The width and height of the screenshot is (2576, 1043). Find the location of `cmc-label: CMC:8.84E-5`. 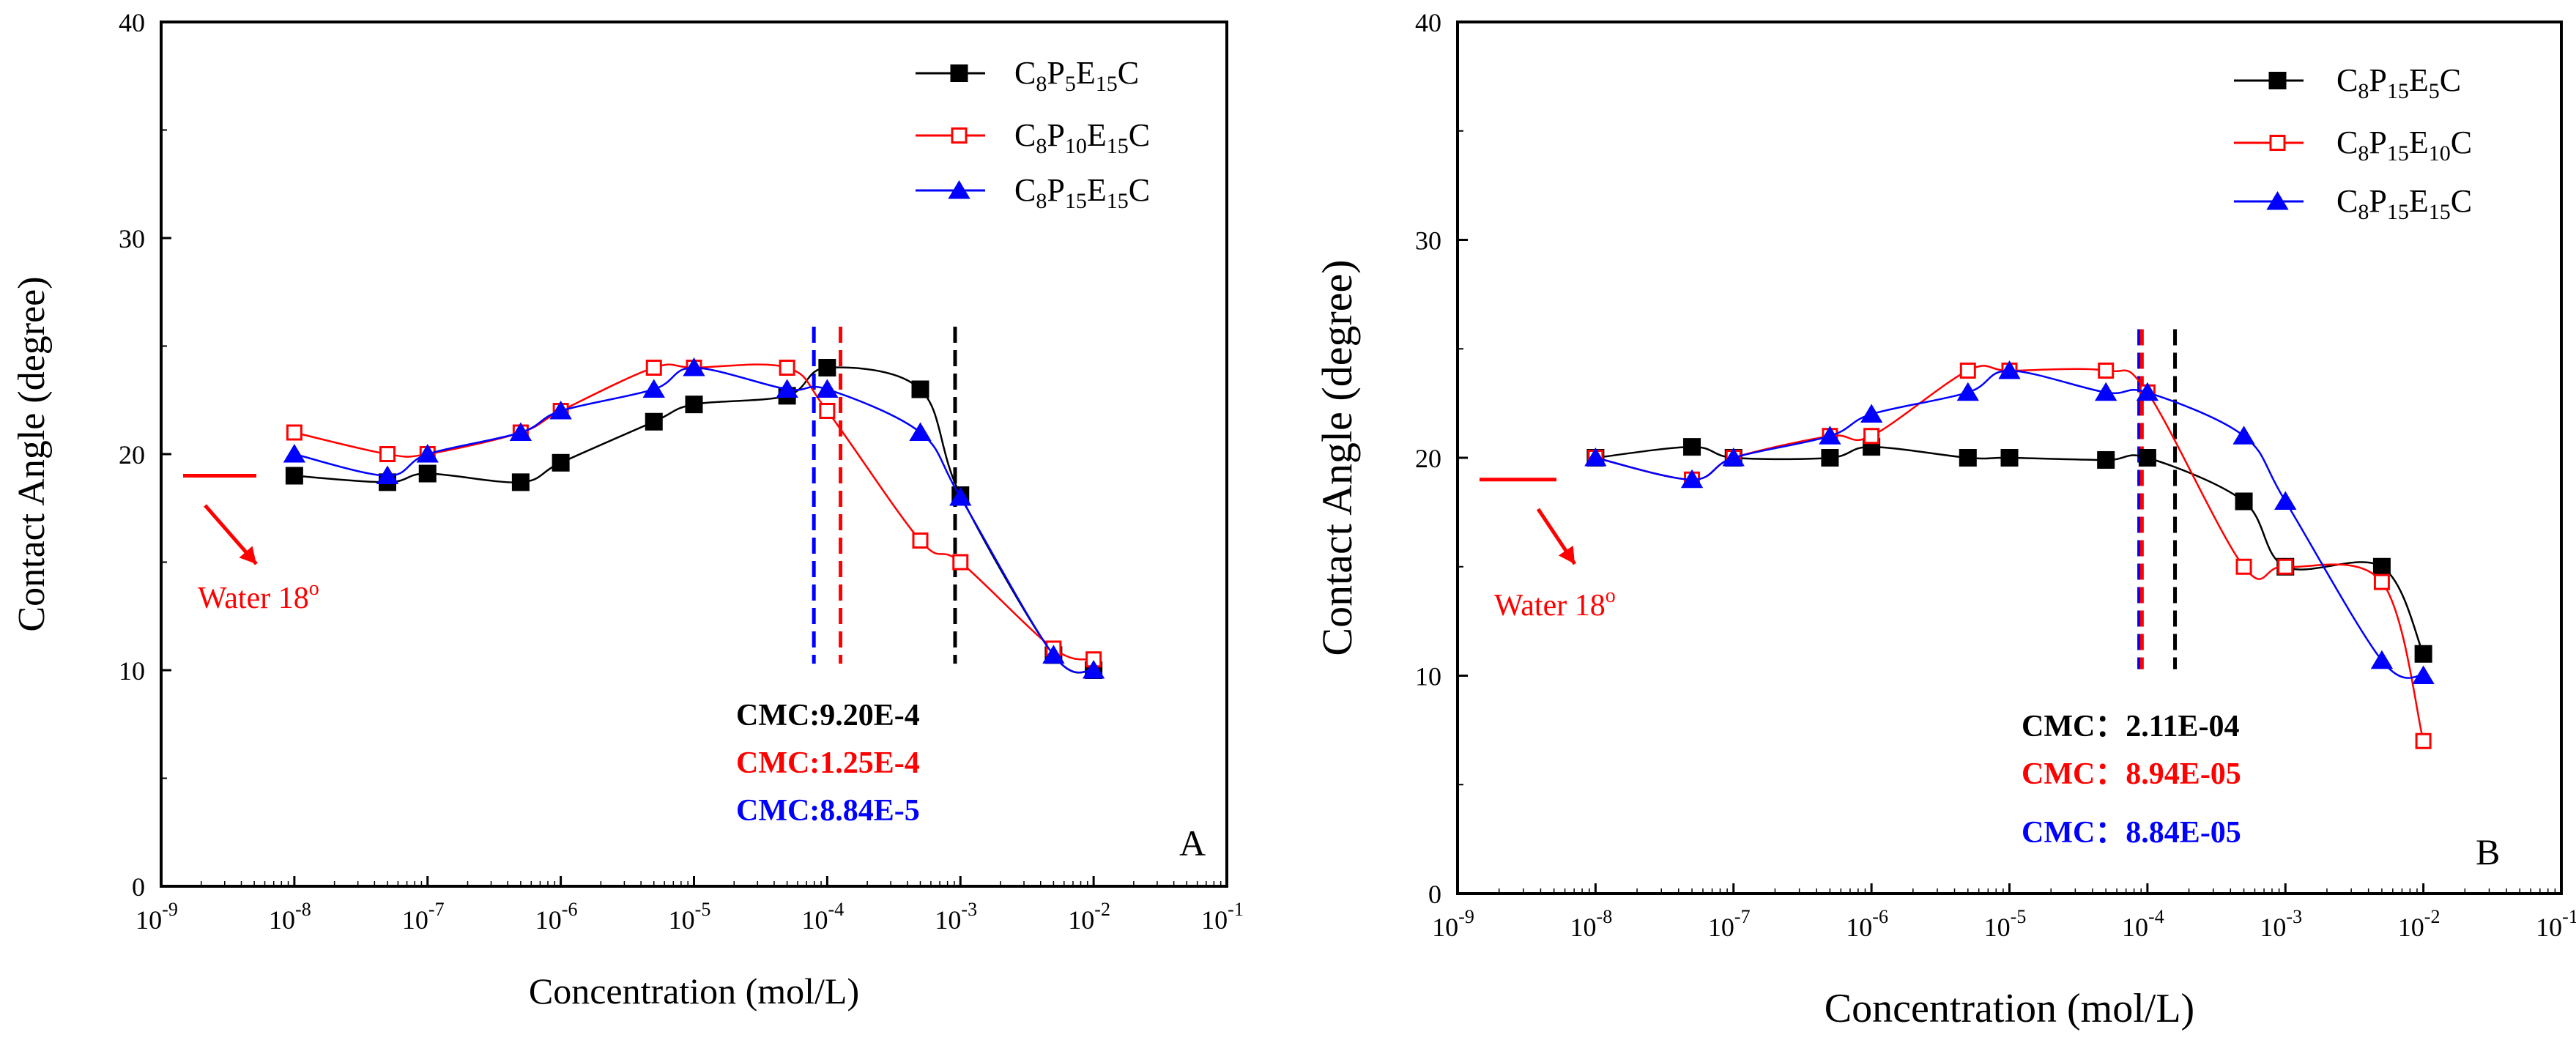

cmc-label: CMC:8.84E-5 is located at coordinates (828, 811).